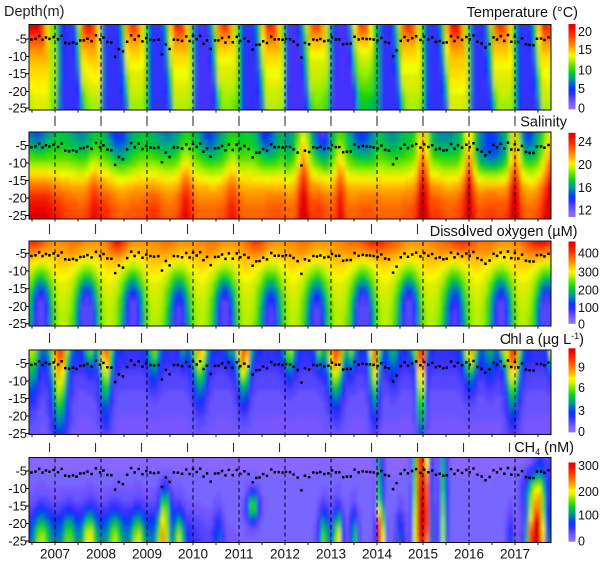  I want to click on svg-text: Dissolved oxygen (µM), so click(504, 232).